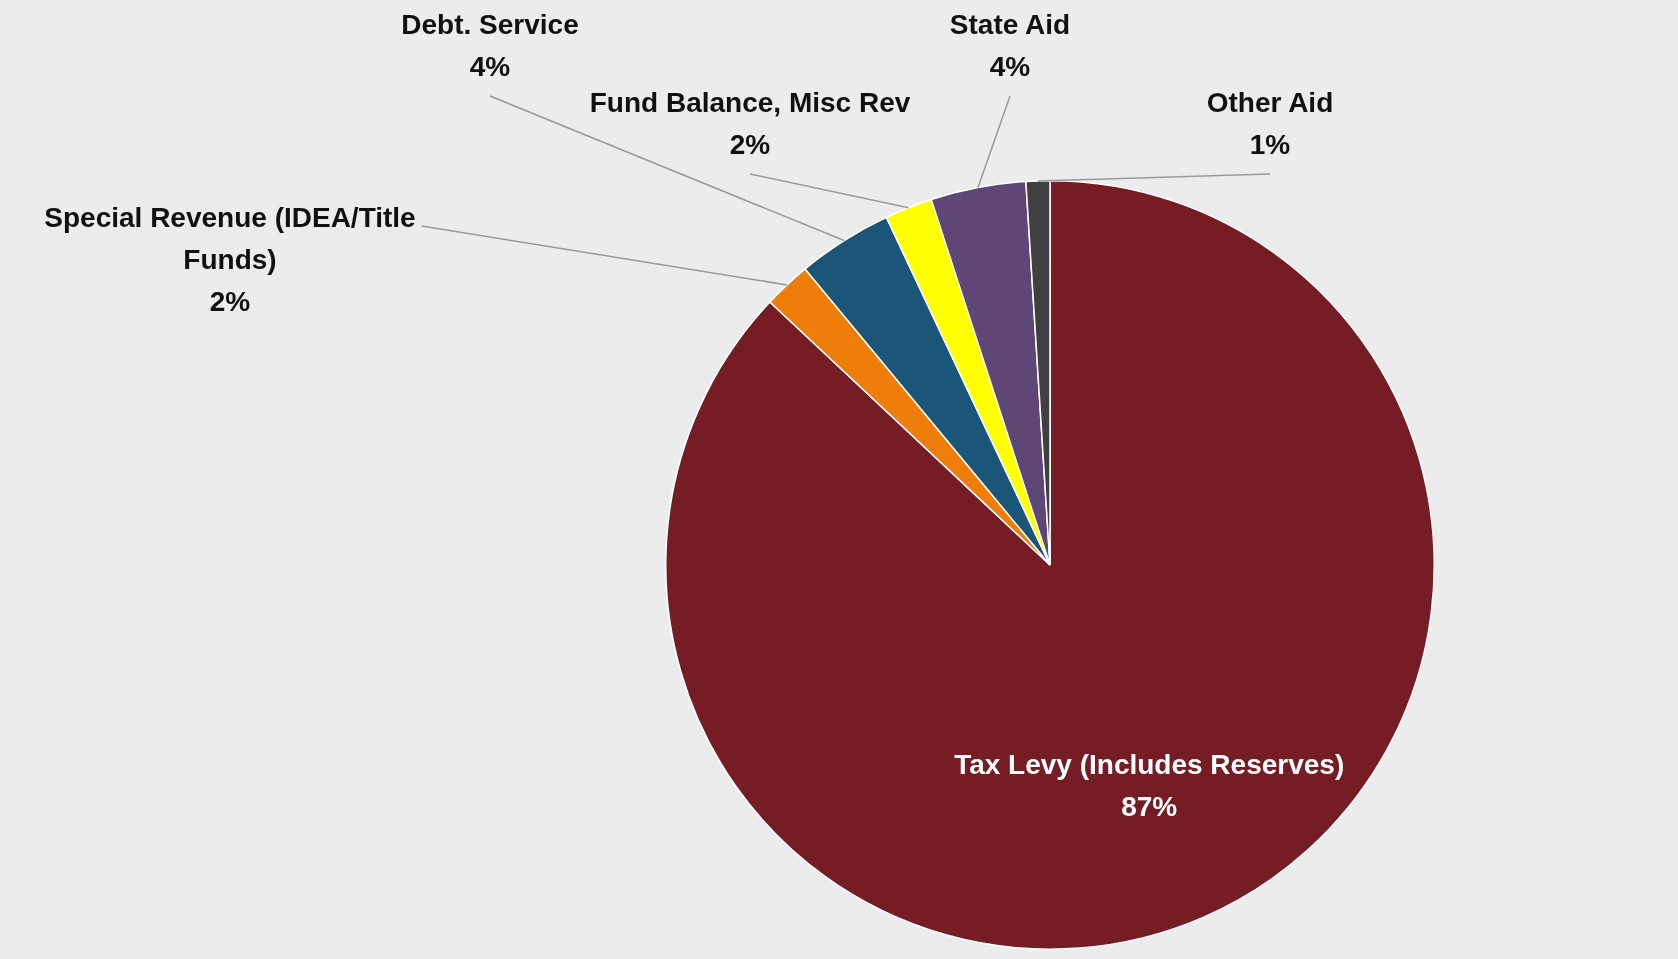  Describe the element at coordinates (1149, 764) in the screenshot. I see `slice-label: Tax Levy (Includes Reserves)` at that location.